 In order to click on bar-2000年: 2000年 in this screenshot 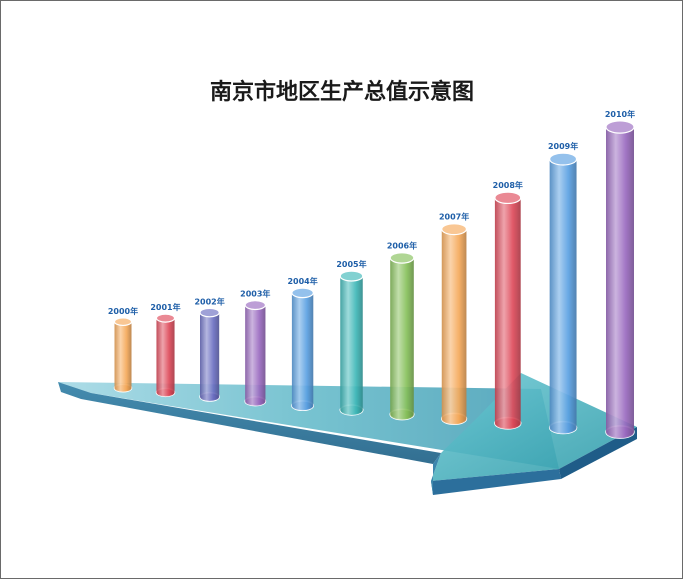, I will do `click(123, 349)`.